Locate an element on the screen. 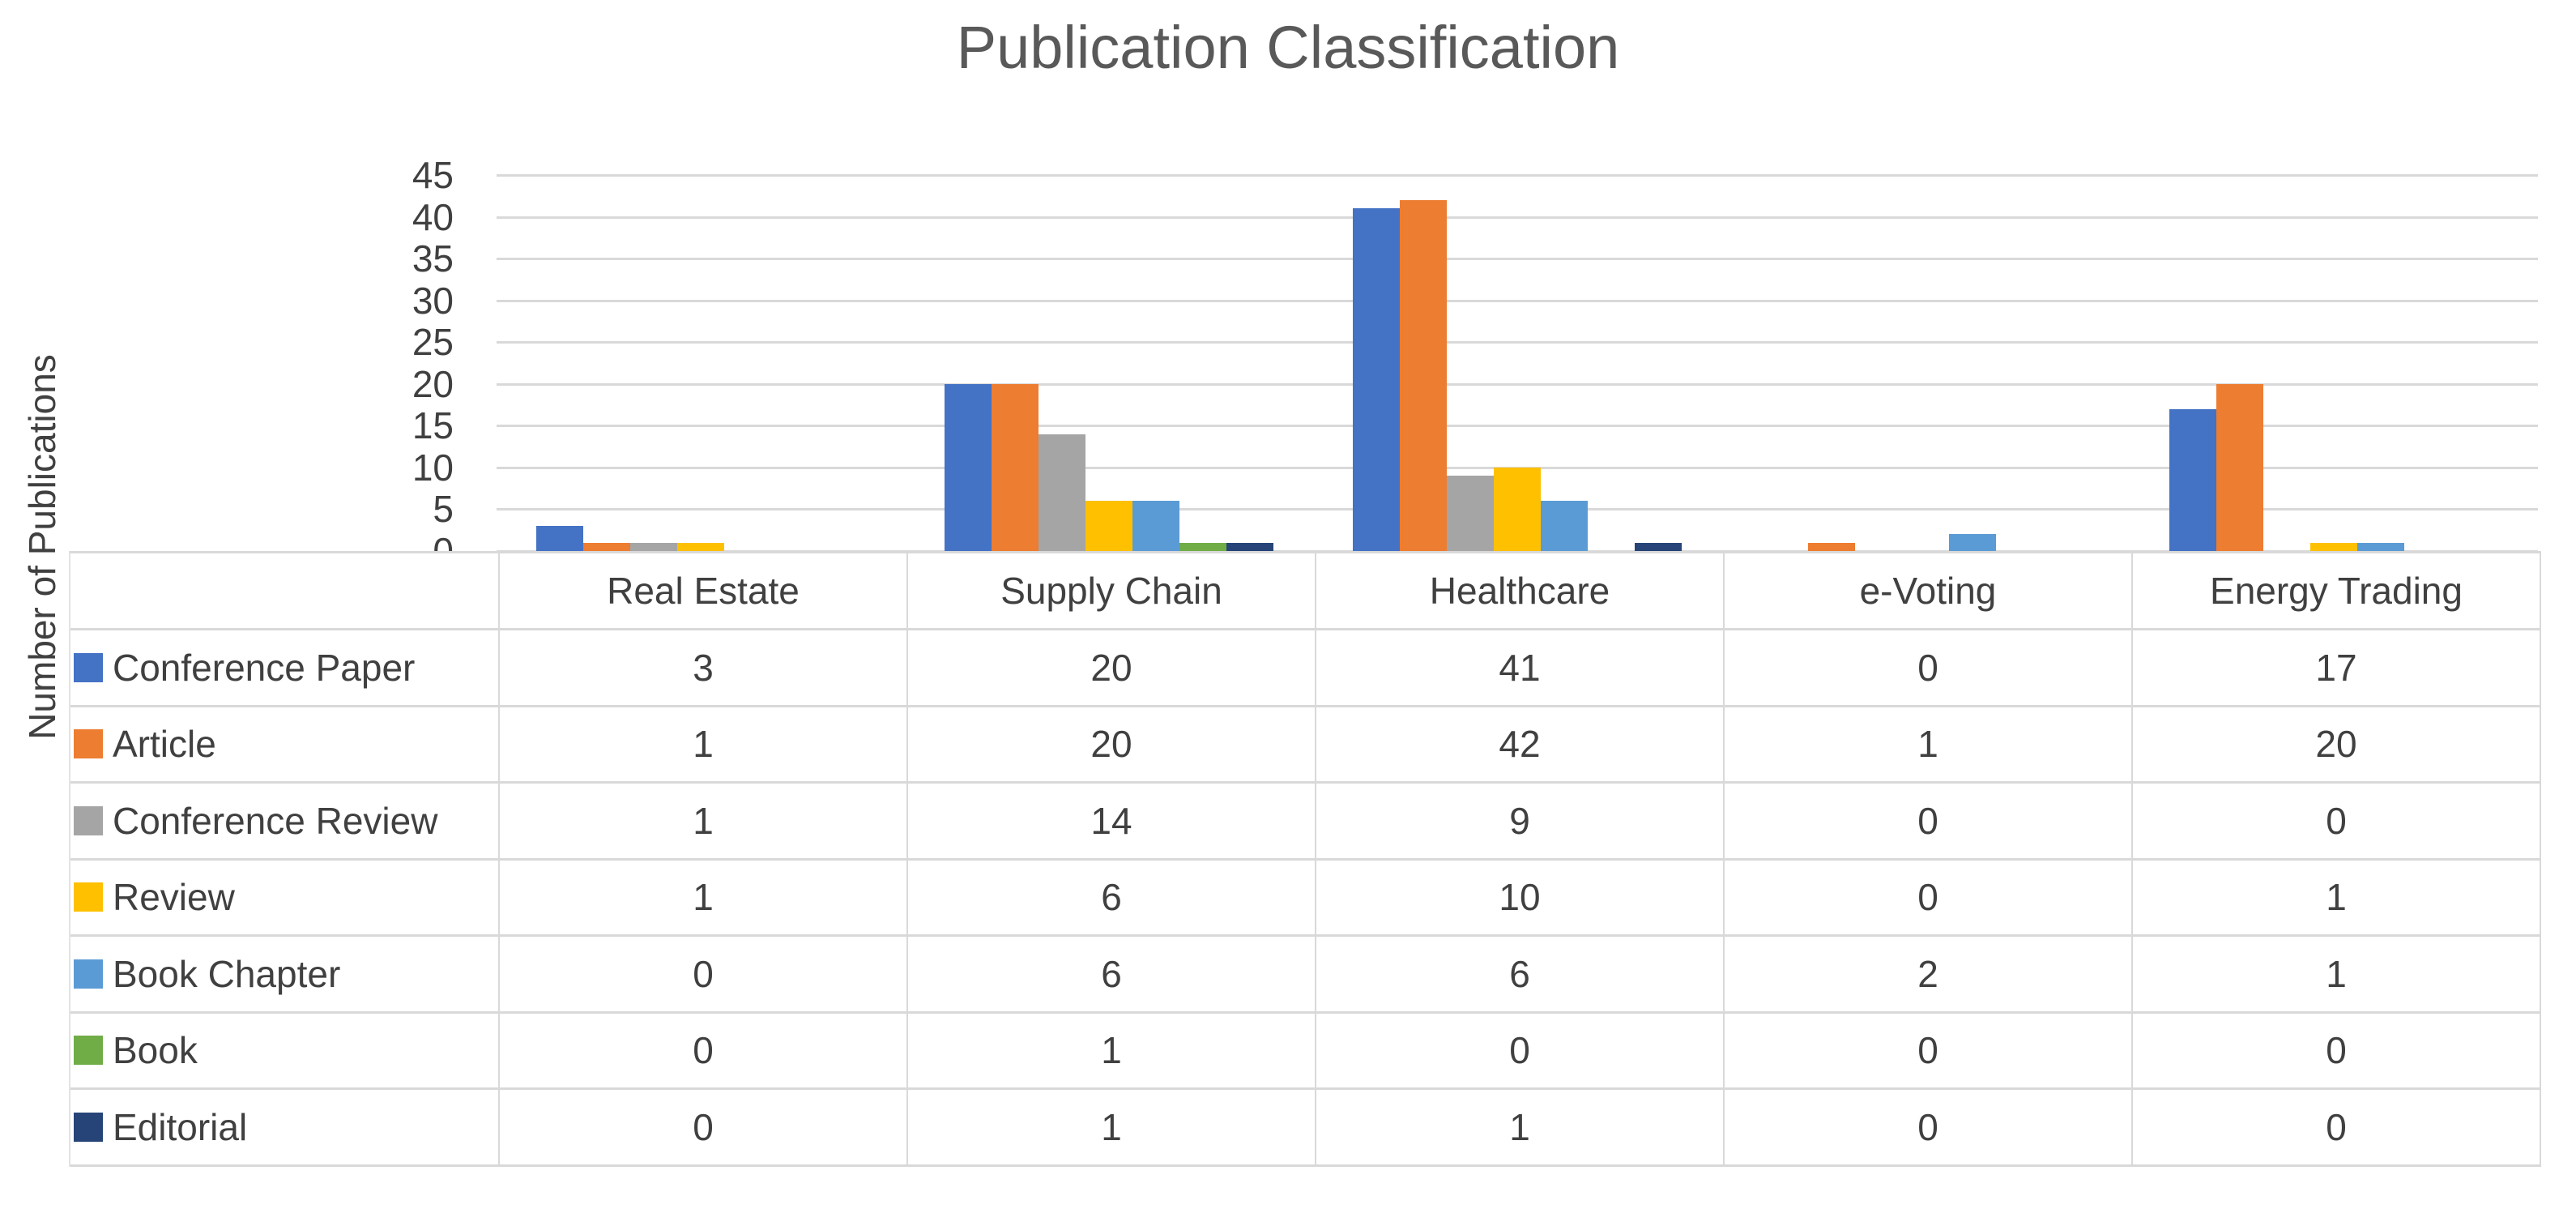  value-book-chapter-energy-trading: 1 is located at coordinates (2335, 976).